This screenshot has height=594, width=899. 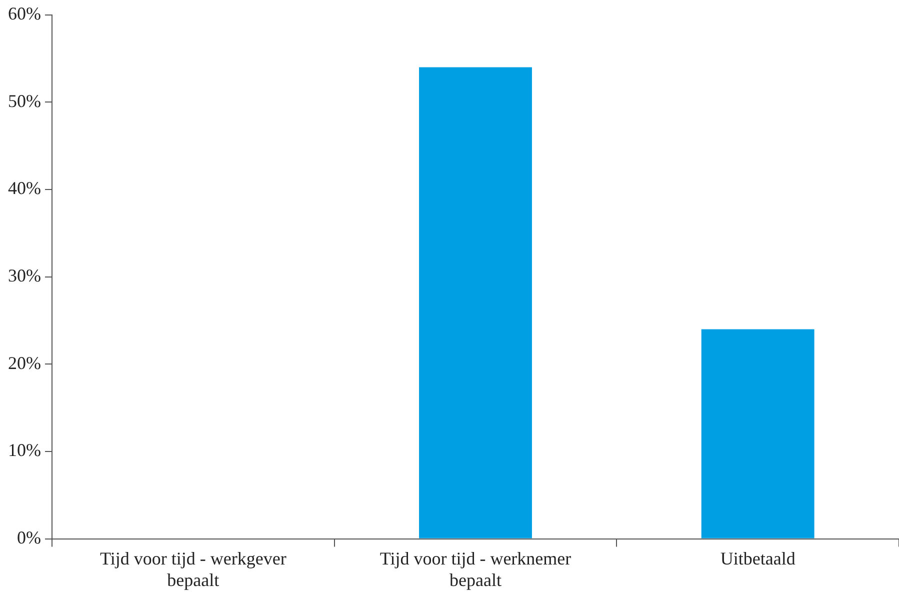 What do you see at coordinates (24, 362) in the screenshot?
I see `y-tick-label: 20%` at bounding box center [24, 362].